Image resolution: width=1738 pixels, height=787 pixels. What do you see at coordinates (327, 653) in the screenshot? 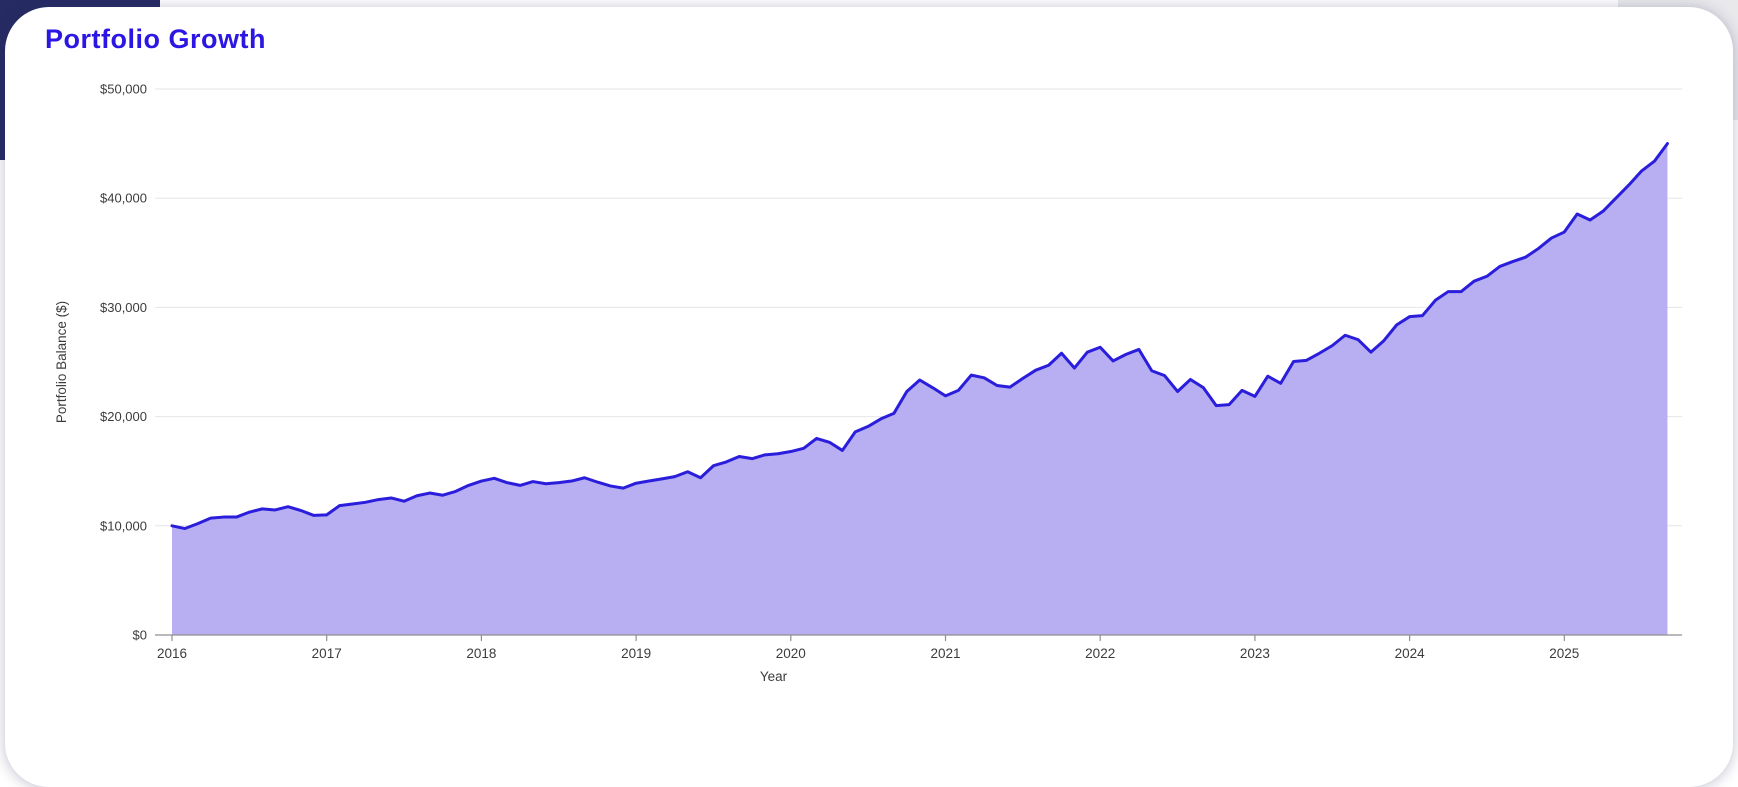
I see `x-tick-label: 2017` at bounding box center [327, 653].